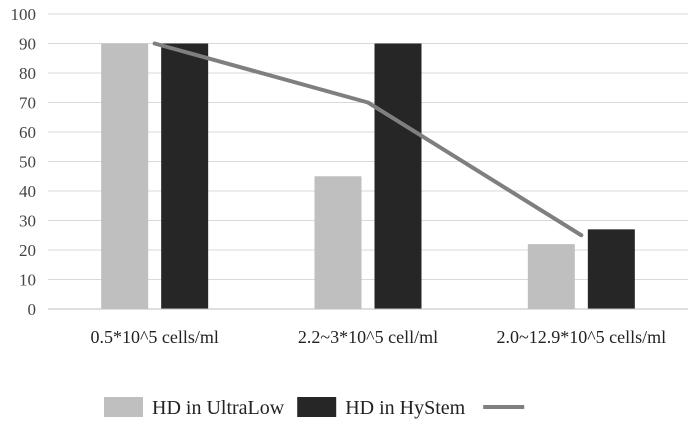 This screenshot has width=693, height=426. I want to click on x-category-label: 2.0~12.9*10^5 cells/ml, so click(581, 337).